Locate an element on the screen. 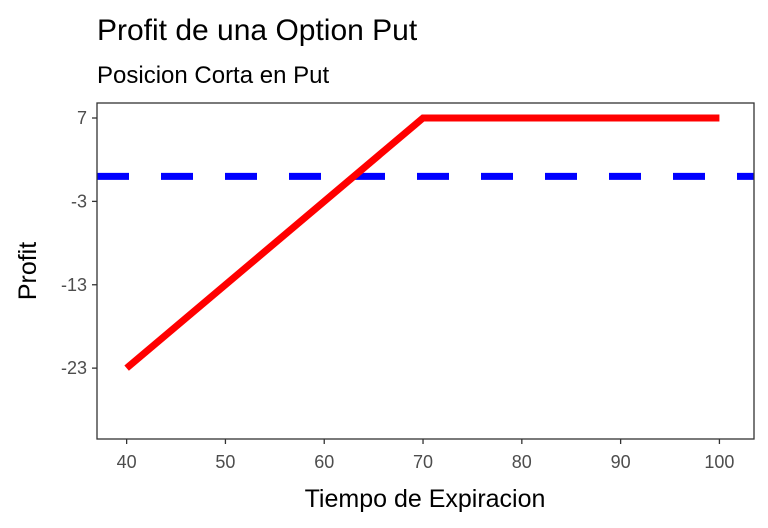 The image size is (768, 528). x-tick-label: 40 is located at coordinates (127, 462).